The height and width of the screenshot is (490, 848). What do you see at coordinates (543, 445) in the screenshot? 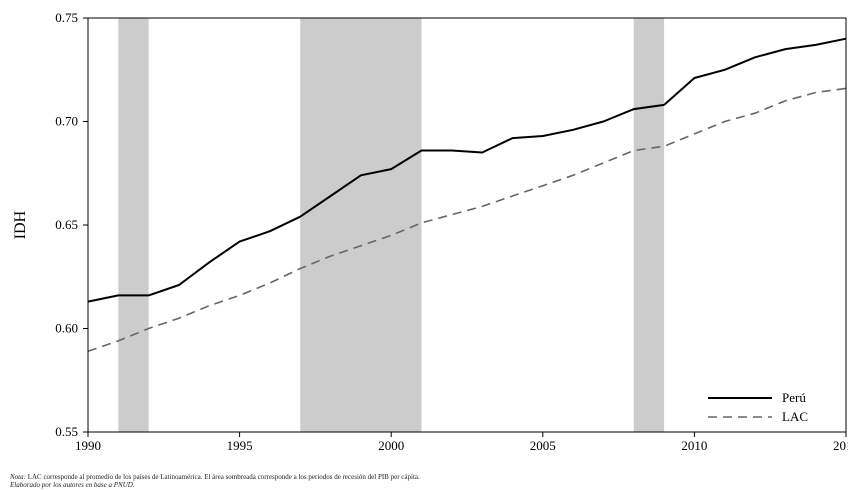
I see `x-tick-label: 2005` at bounding box center [543, 445].